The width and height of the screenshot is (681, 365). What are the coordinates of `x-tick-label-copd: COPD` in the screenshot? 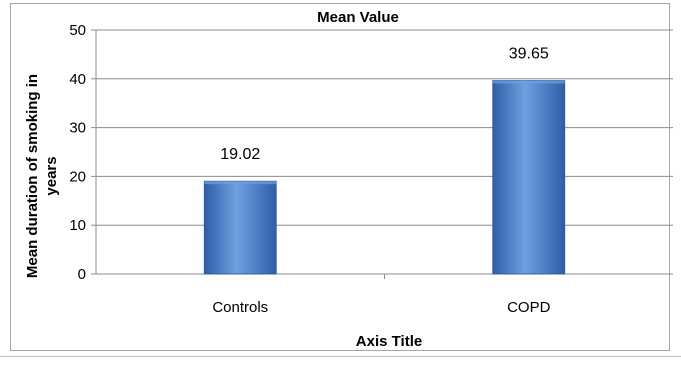 It's located at (529, 307).